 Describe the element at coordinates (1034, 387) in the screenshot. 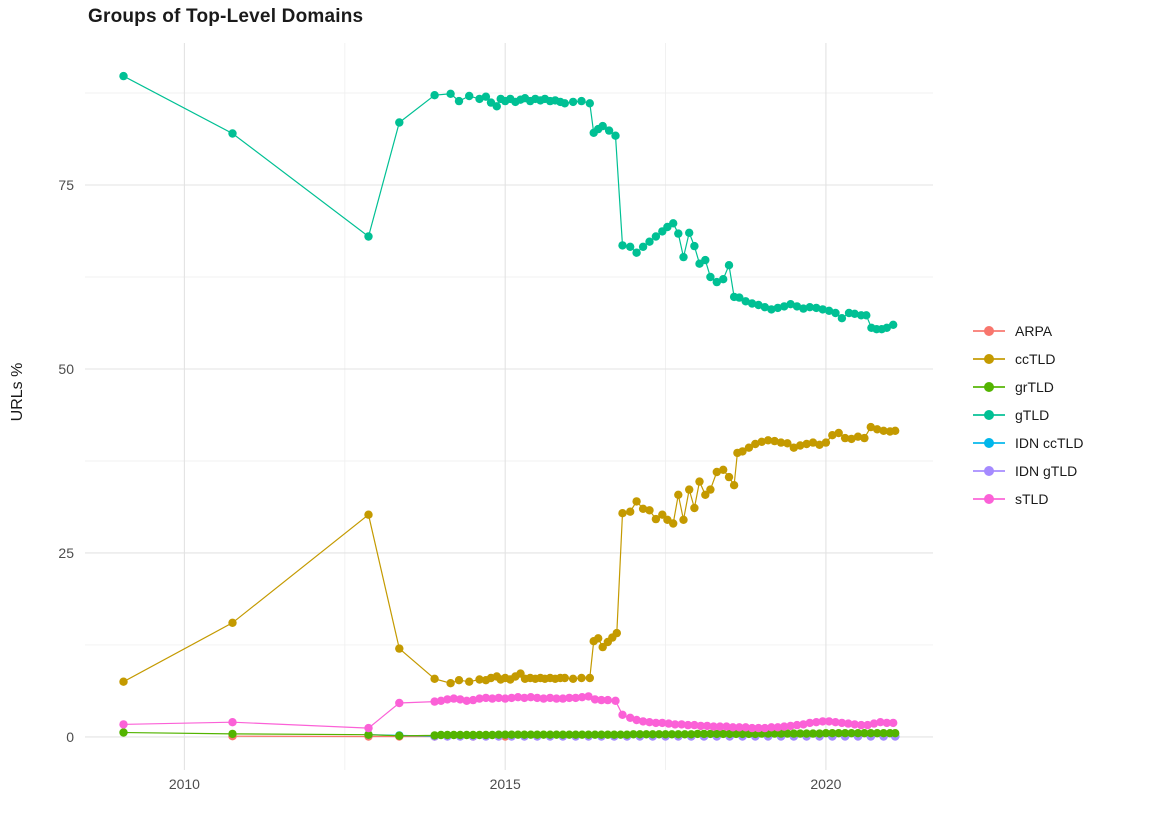

I see `legend-label: grTLD` at that location.